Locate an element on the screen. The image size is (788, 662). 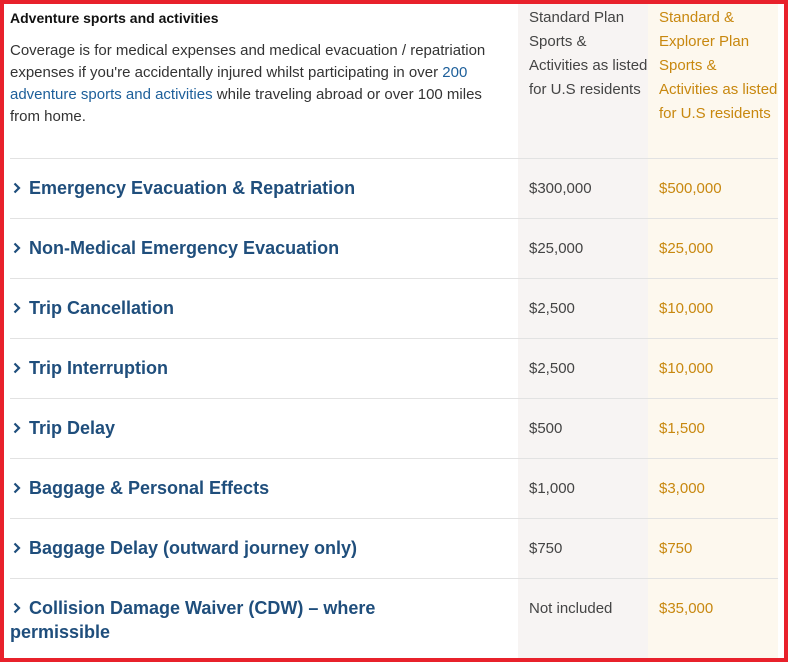
cell-value: $500 is located at coordinates (546, 428).